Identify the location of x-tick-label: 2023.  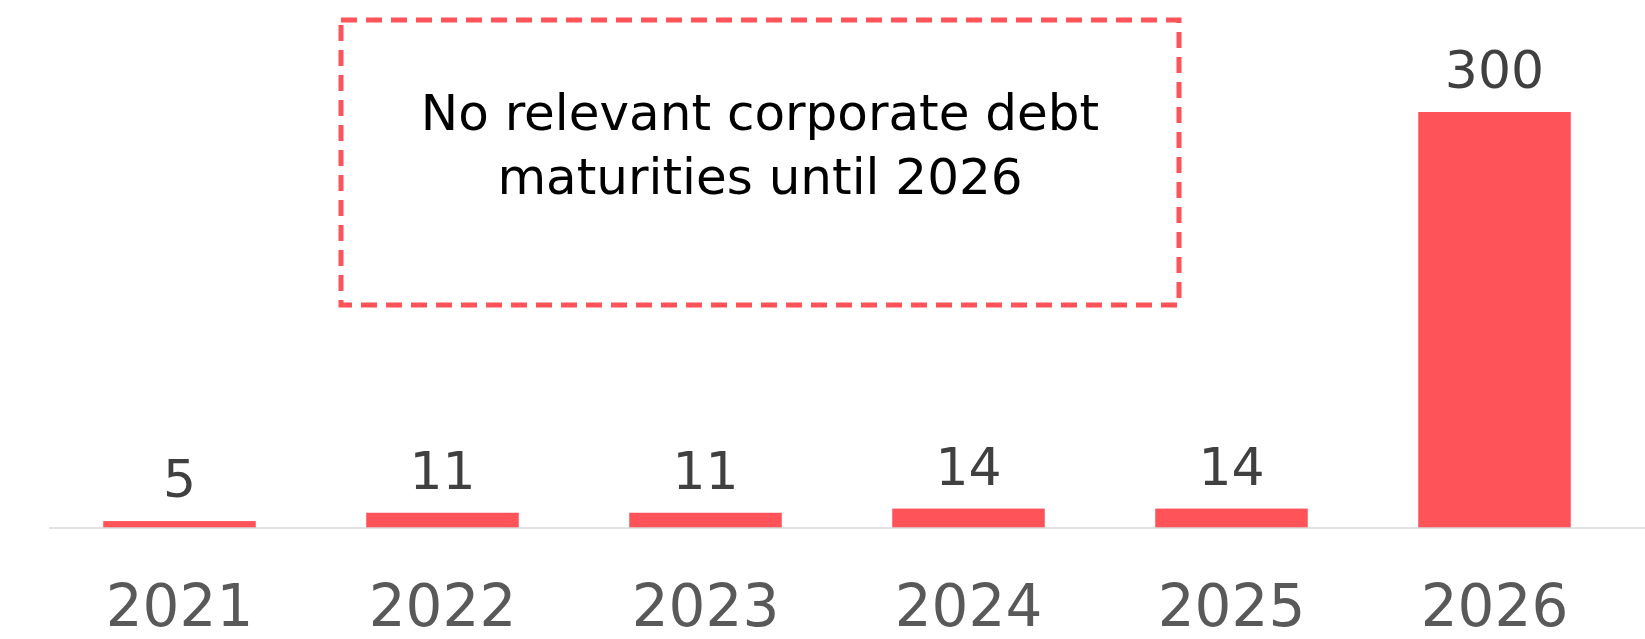
(705, 605).